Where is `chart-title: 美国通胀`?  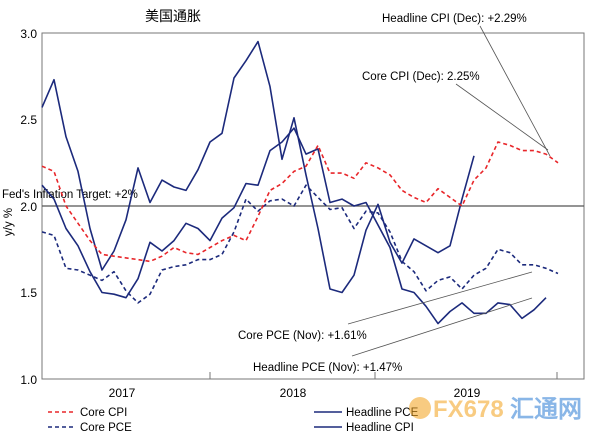
chart-title: 美国通胀 is located at coordinates (173, 16).